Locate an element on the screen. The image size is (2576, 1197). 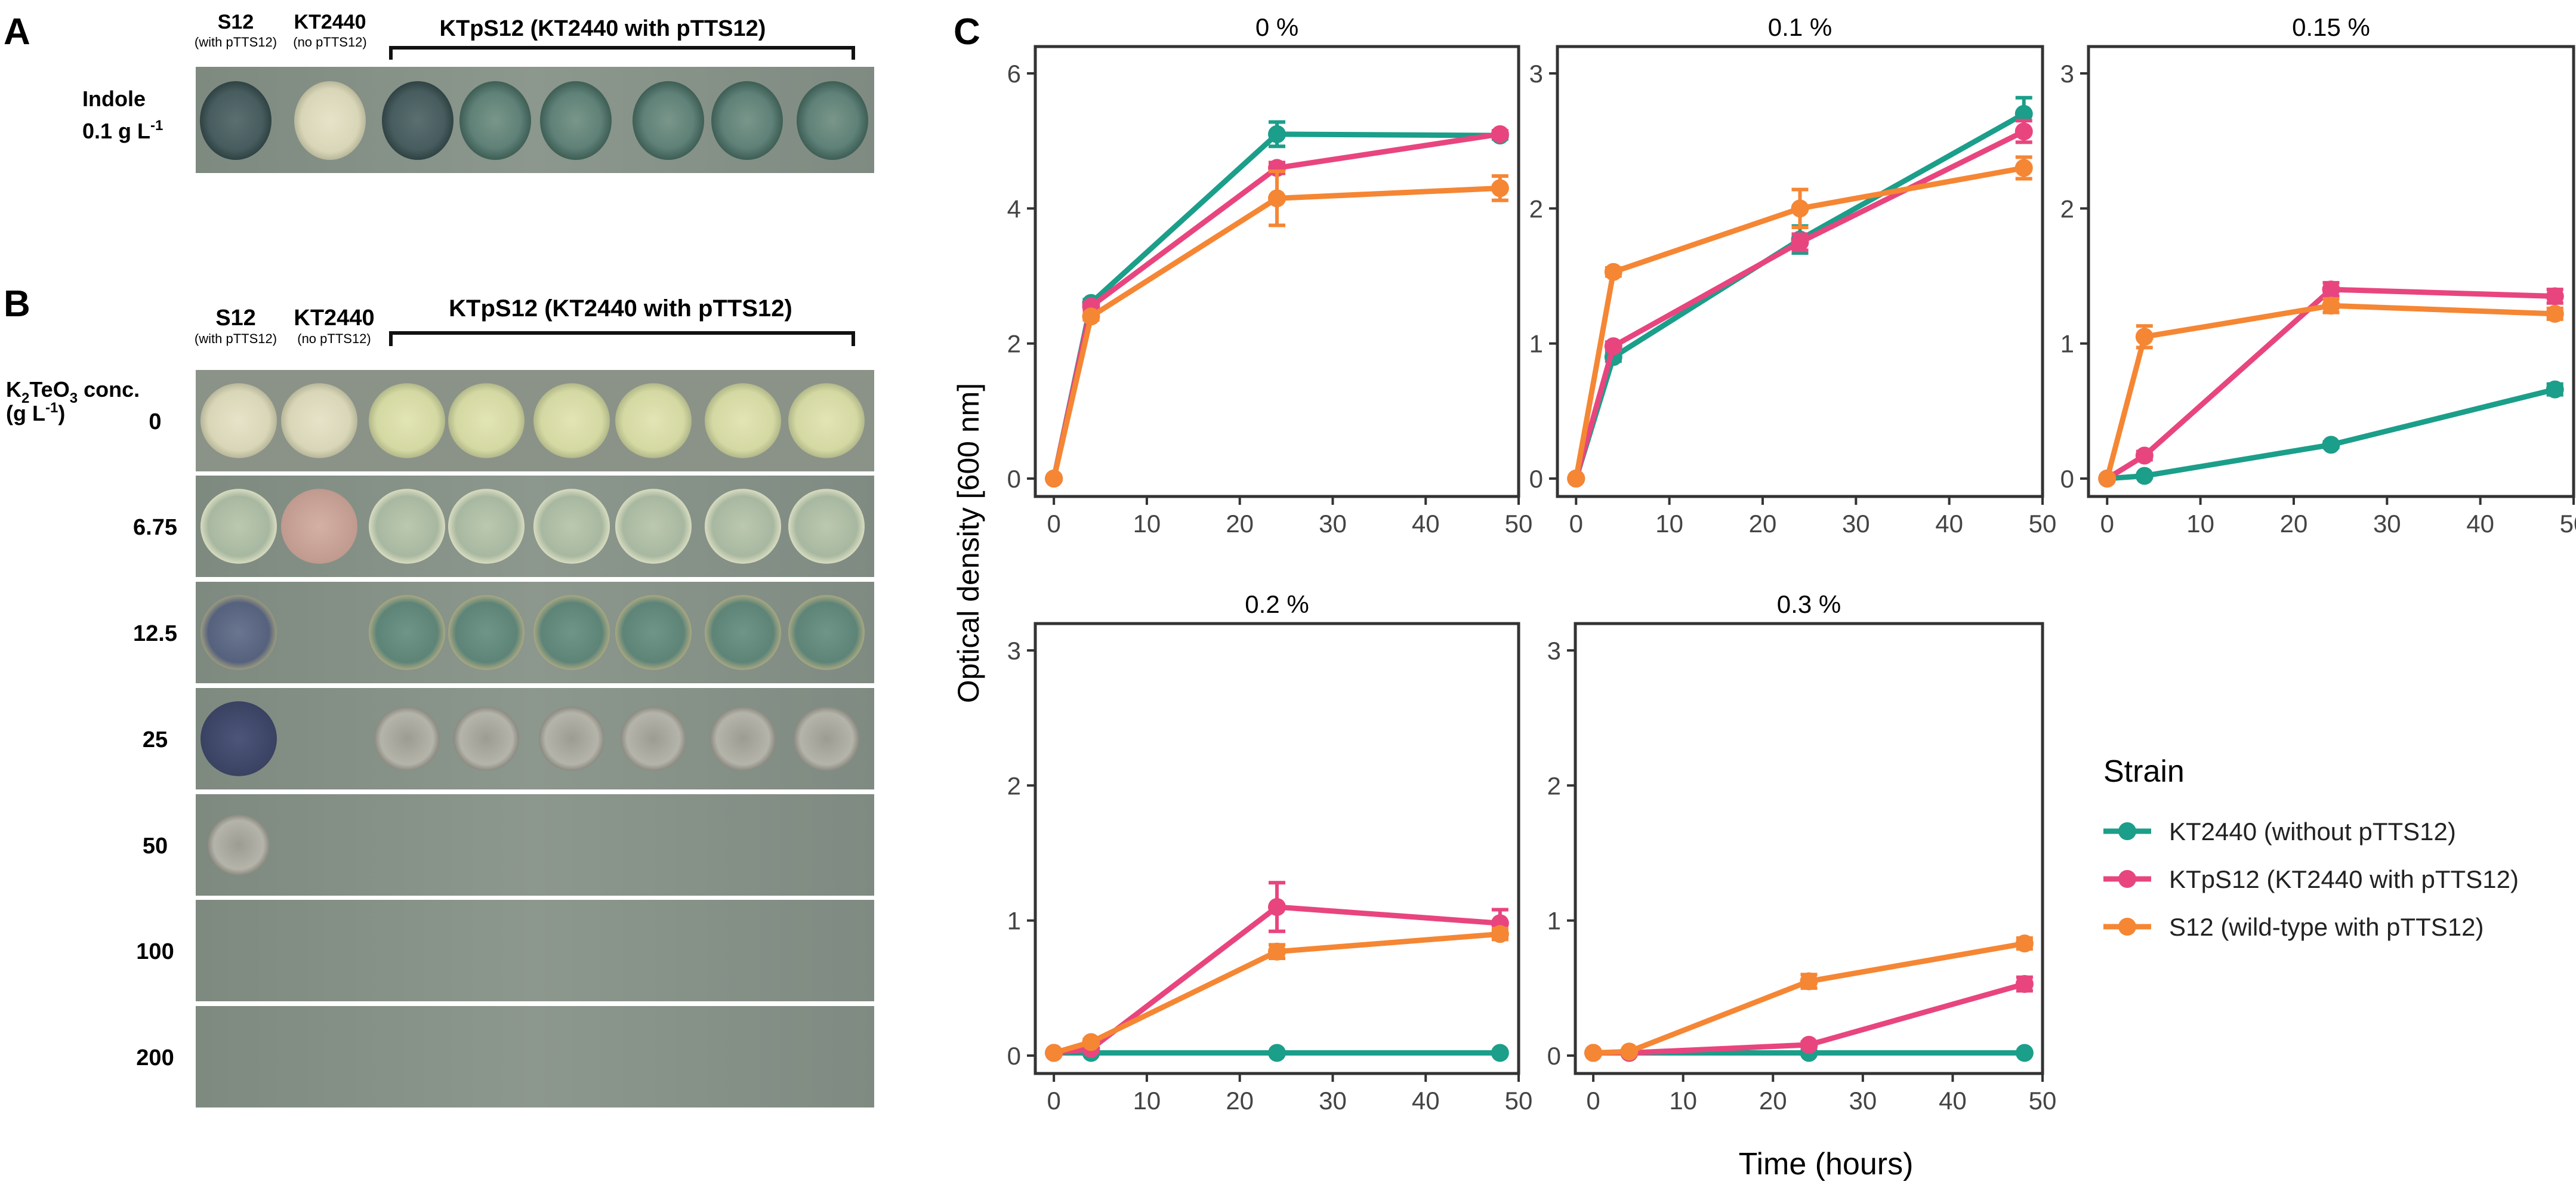
concentration-label: 100 is located at coordinates (155, 951).